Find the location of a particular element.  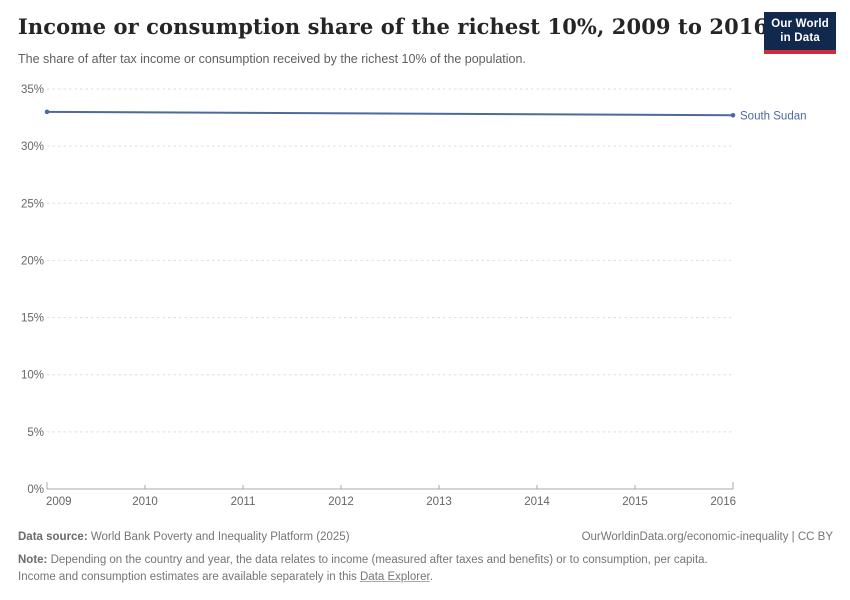

y-axis-tick-label: 20% is located at coordinates (32, 261).